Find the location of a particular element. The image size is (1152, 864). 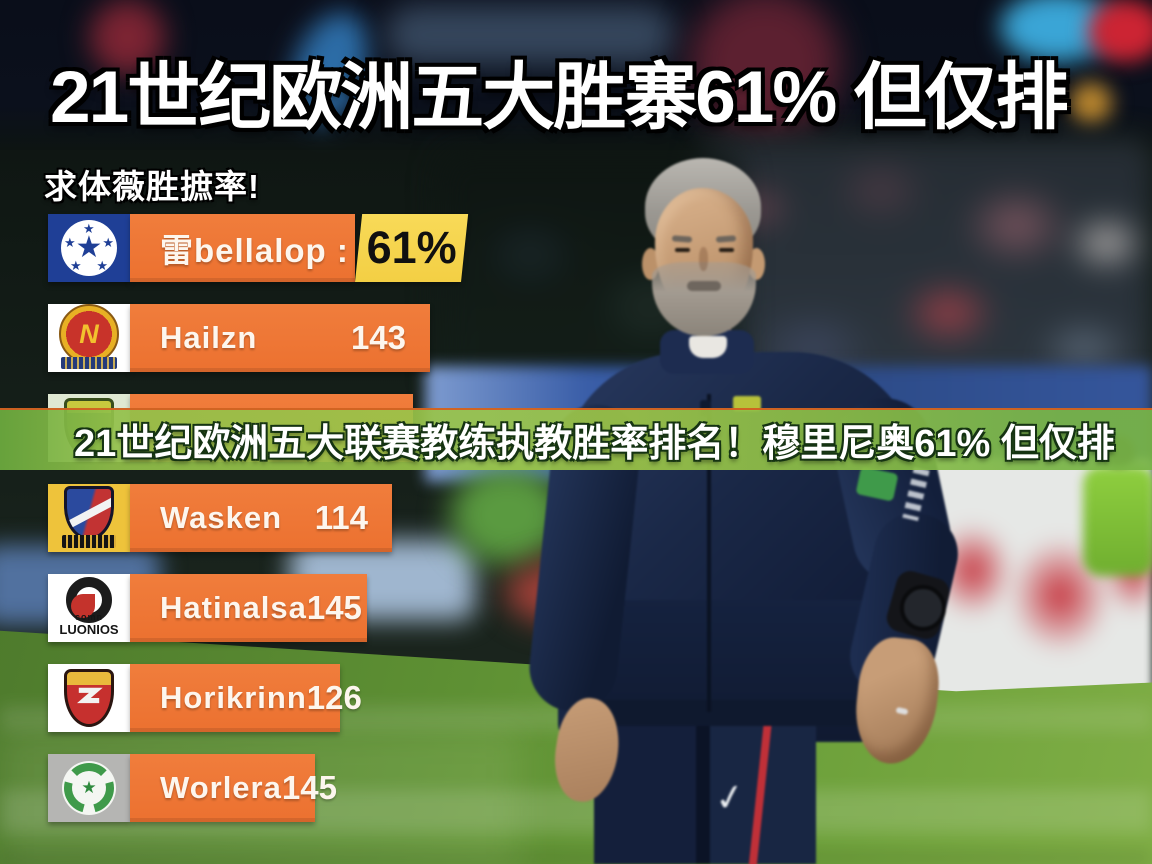

chart-row-1: ★ ★ ★ ★ ★ ★ 雷bellalop : 61% is located at coordinates (288, 248).